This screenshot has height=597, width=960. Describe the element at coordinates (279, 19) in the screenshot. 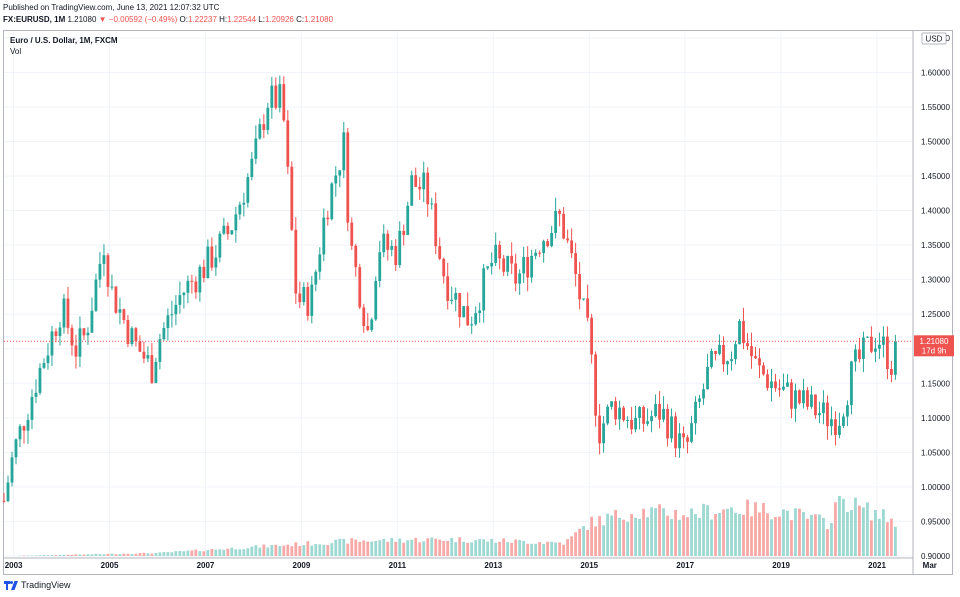

I see `low-value: 1.20926` at that location.